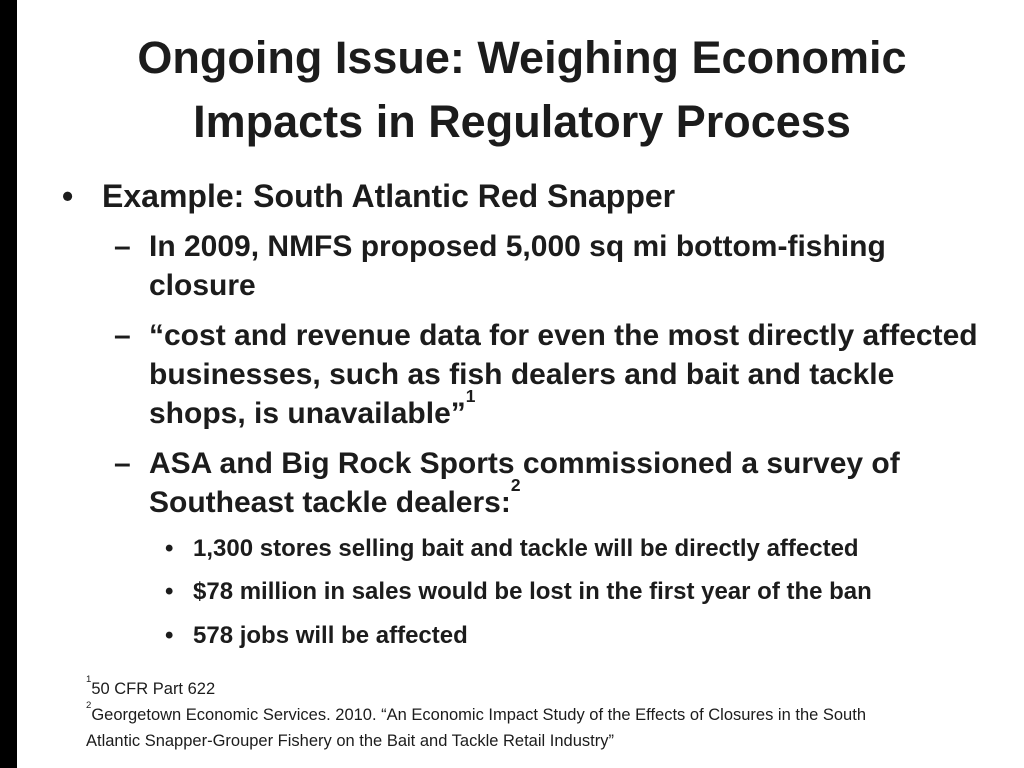 The height and width of the screenshot is (768, 1024). I want to click on bullet-level1-example: • Example: South Atlantic Red Snapper, so click(528, 196).